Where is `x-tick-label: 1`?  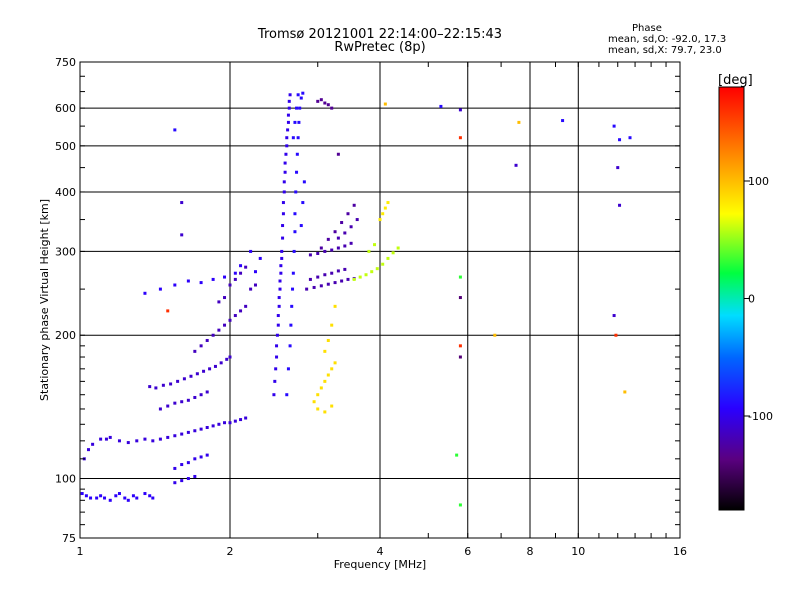
x-tick-label: 1 is located at coordinates (80, 551).